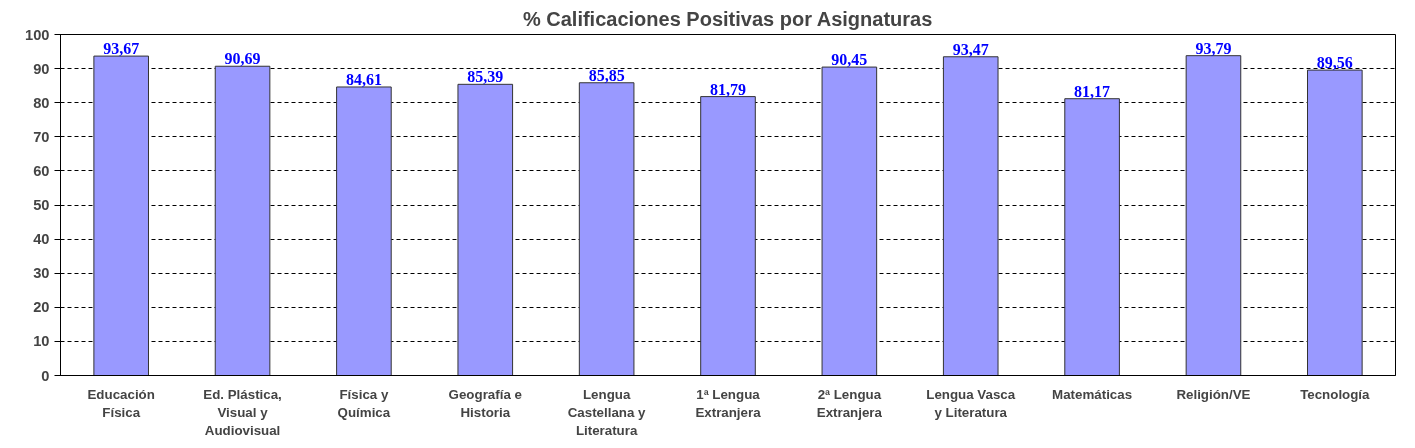 The image size is (1415, 448). Describe the element at coordinates (970, 49) in the screenshot. I see `data-label: 93,47` at that location.